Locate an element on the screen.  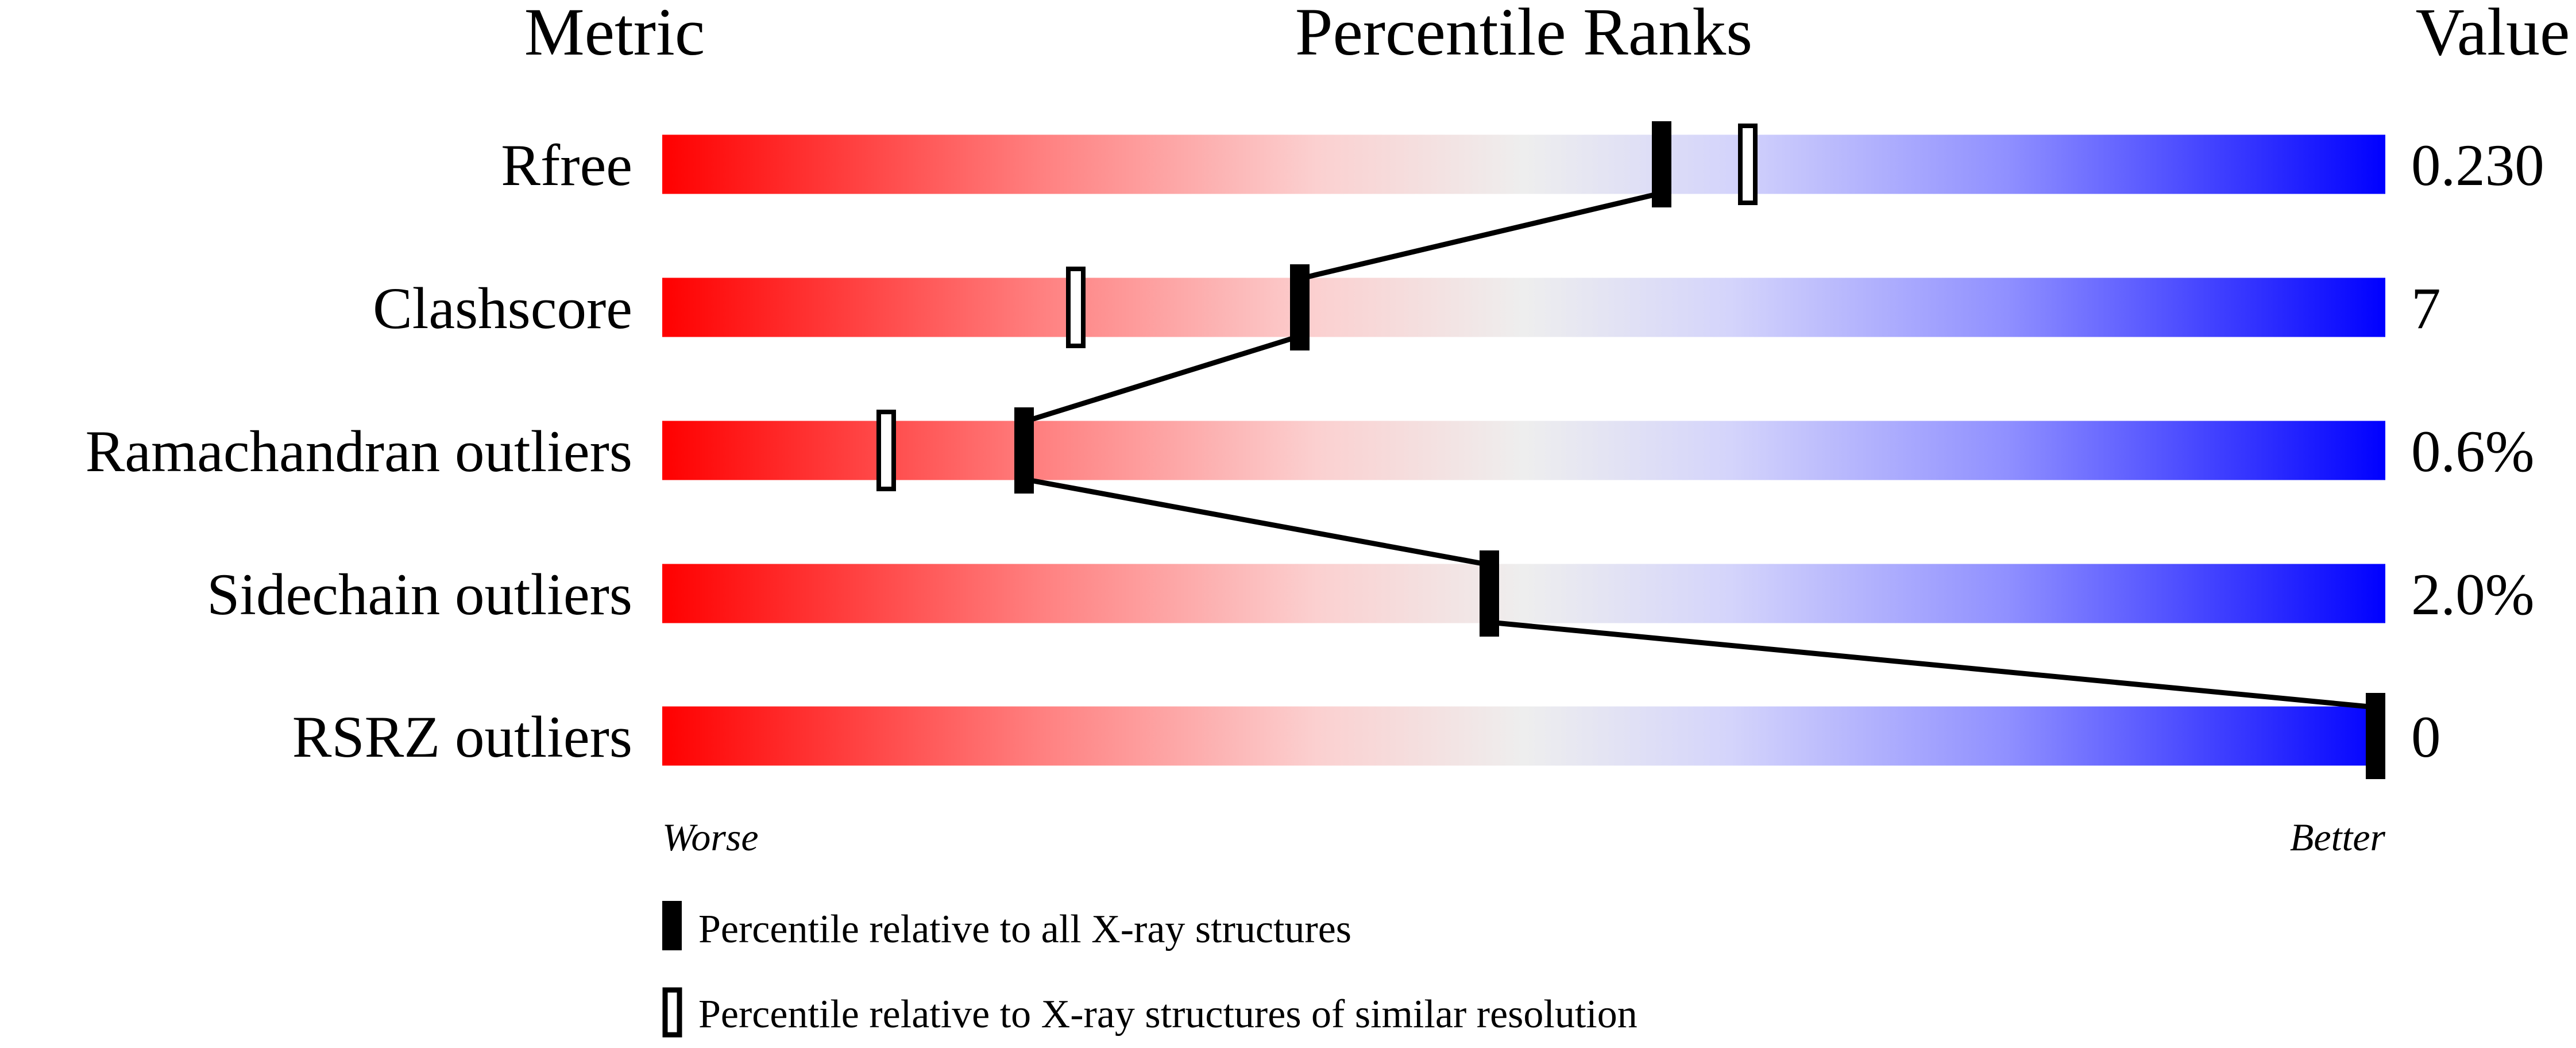
metric-value: 7 is located at coordinates (2426, 308).